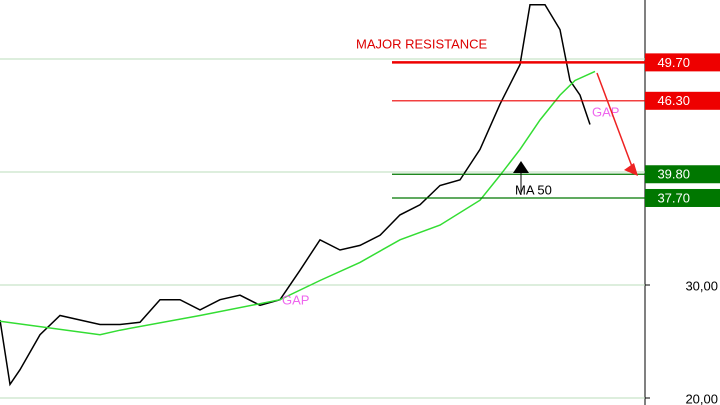  Describe the element at coordinates (422, 43) in the screenshot. I see `annotation: MAJOR RESISTANCE` at that location.